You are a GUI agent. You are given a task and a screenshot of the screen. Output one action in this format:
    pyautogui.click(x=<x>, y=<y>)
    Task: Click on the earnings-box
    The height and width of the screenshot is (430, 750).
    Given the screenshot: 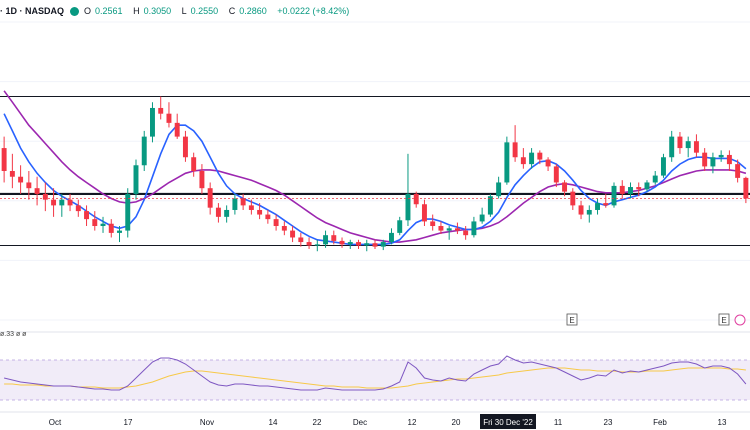 What is the action you would take?
    pyautogui.click(x=572, y=319)
    